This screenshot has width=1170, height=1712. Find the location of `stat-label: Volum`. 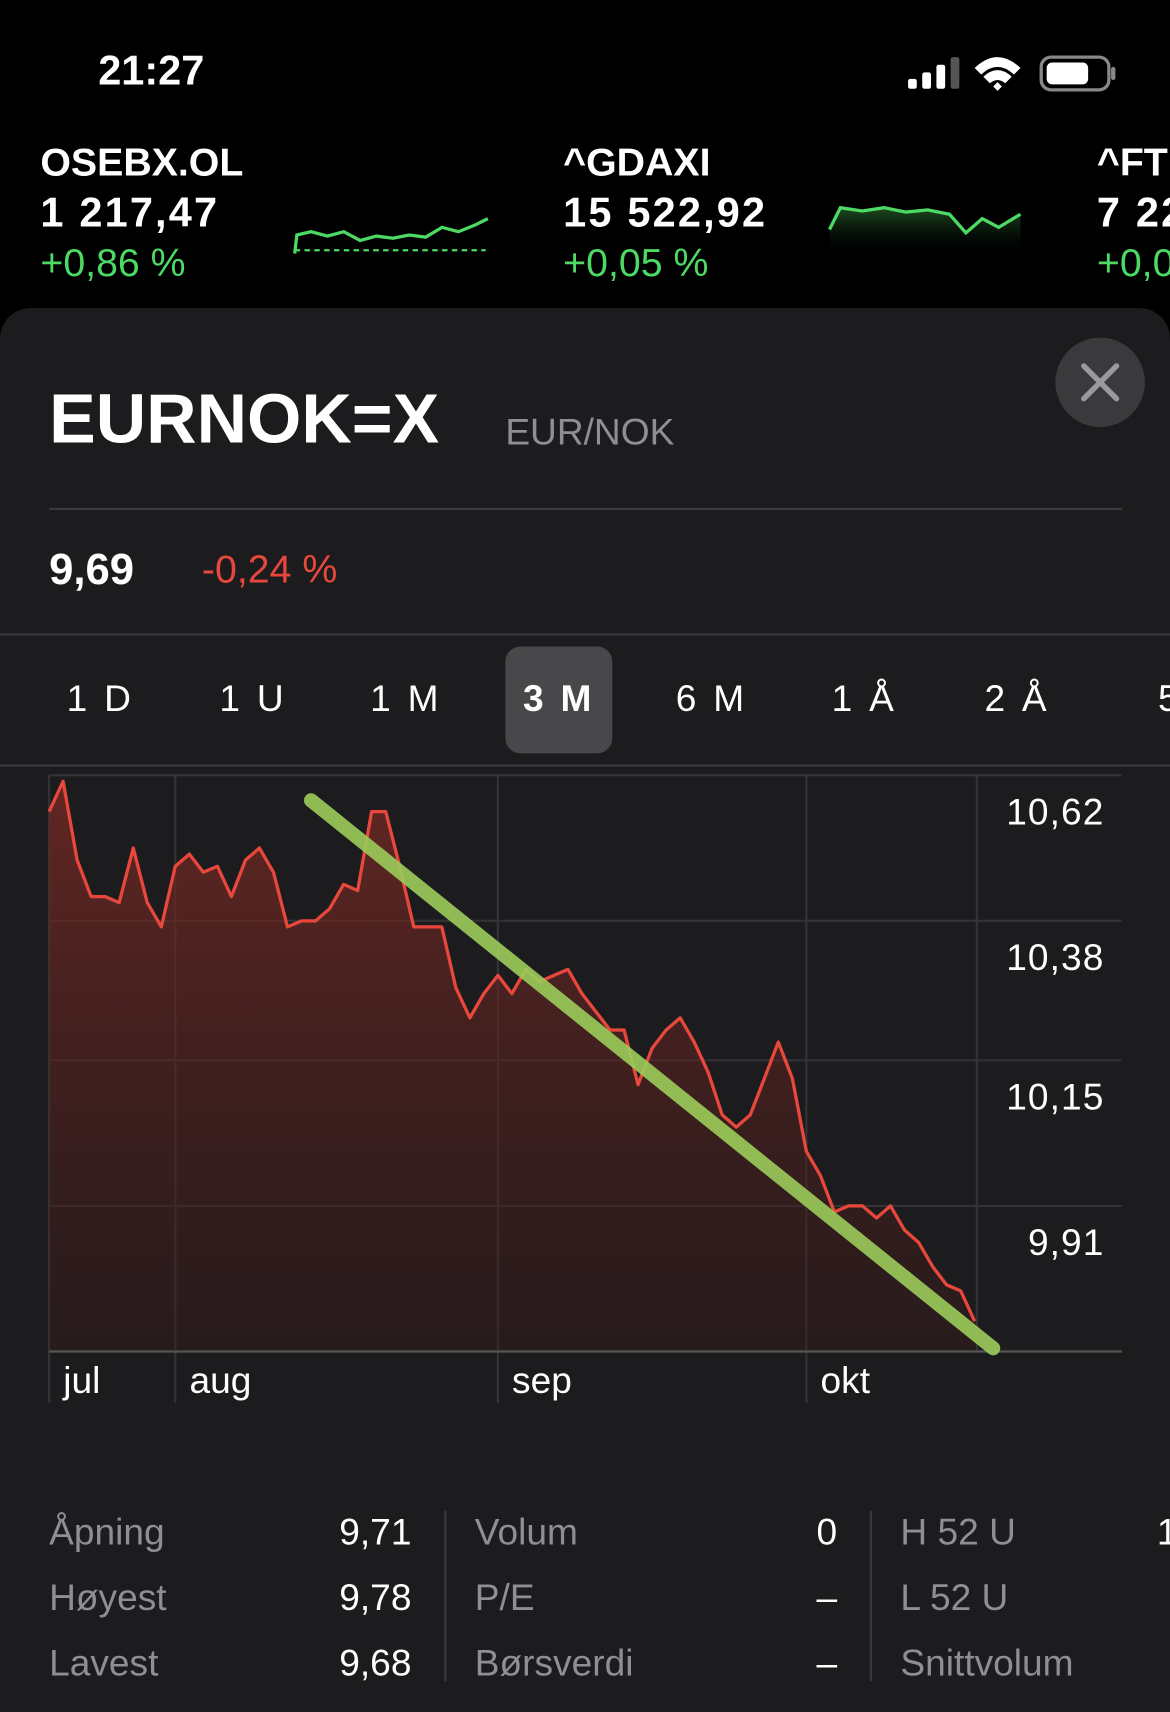

stat-label: Volum is located at coordinates (526, 1532).